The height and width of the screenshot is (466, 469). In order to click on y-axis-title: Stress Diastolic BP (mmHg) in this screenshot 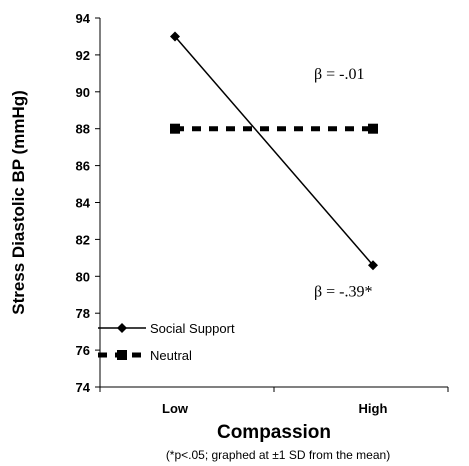, I will do `click(18, 202)`.